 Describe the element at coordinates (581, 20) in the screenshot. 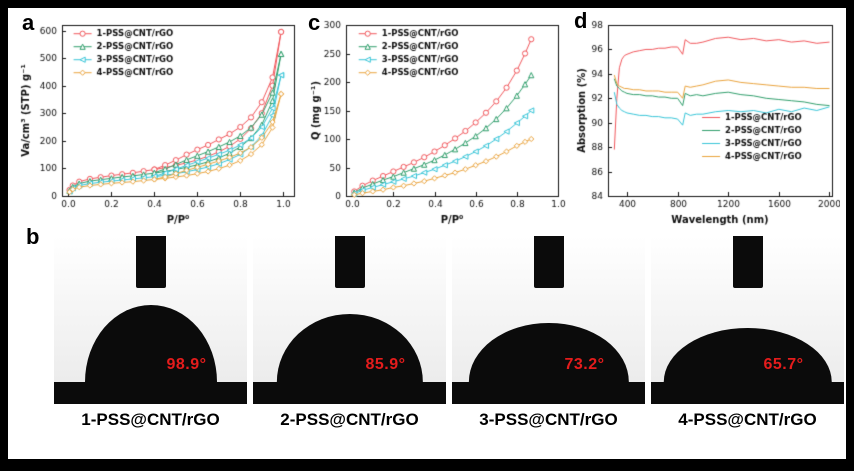

I see `panel-label-d: d` at that location.